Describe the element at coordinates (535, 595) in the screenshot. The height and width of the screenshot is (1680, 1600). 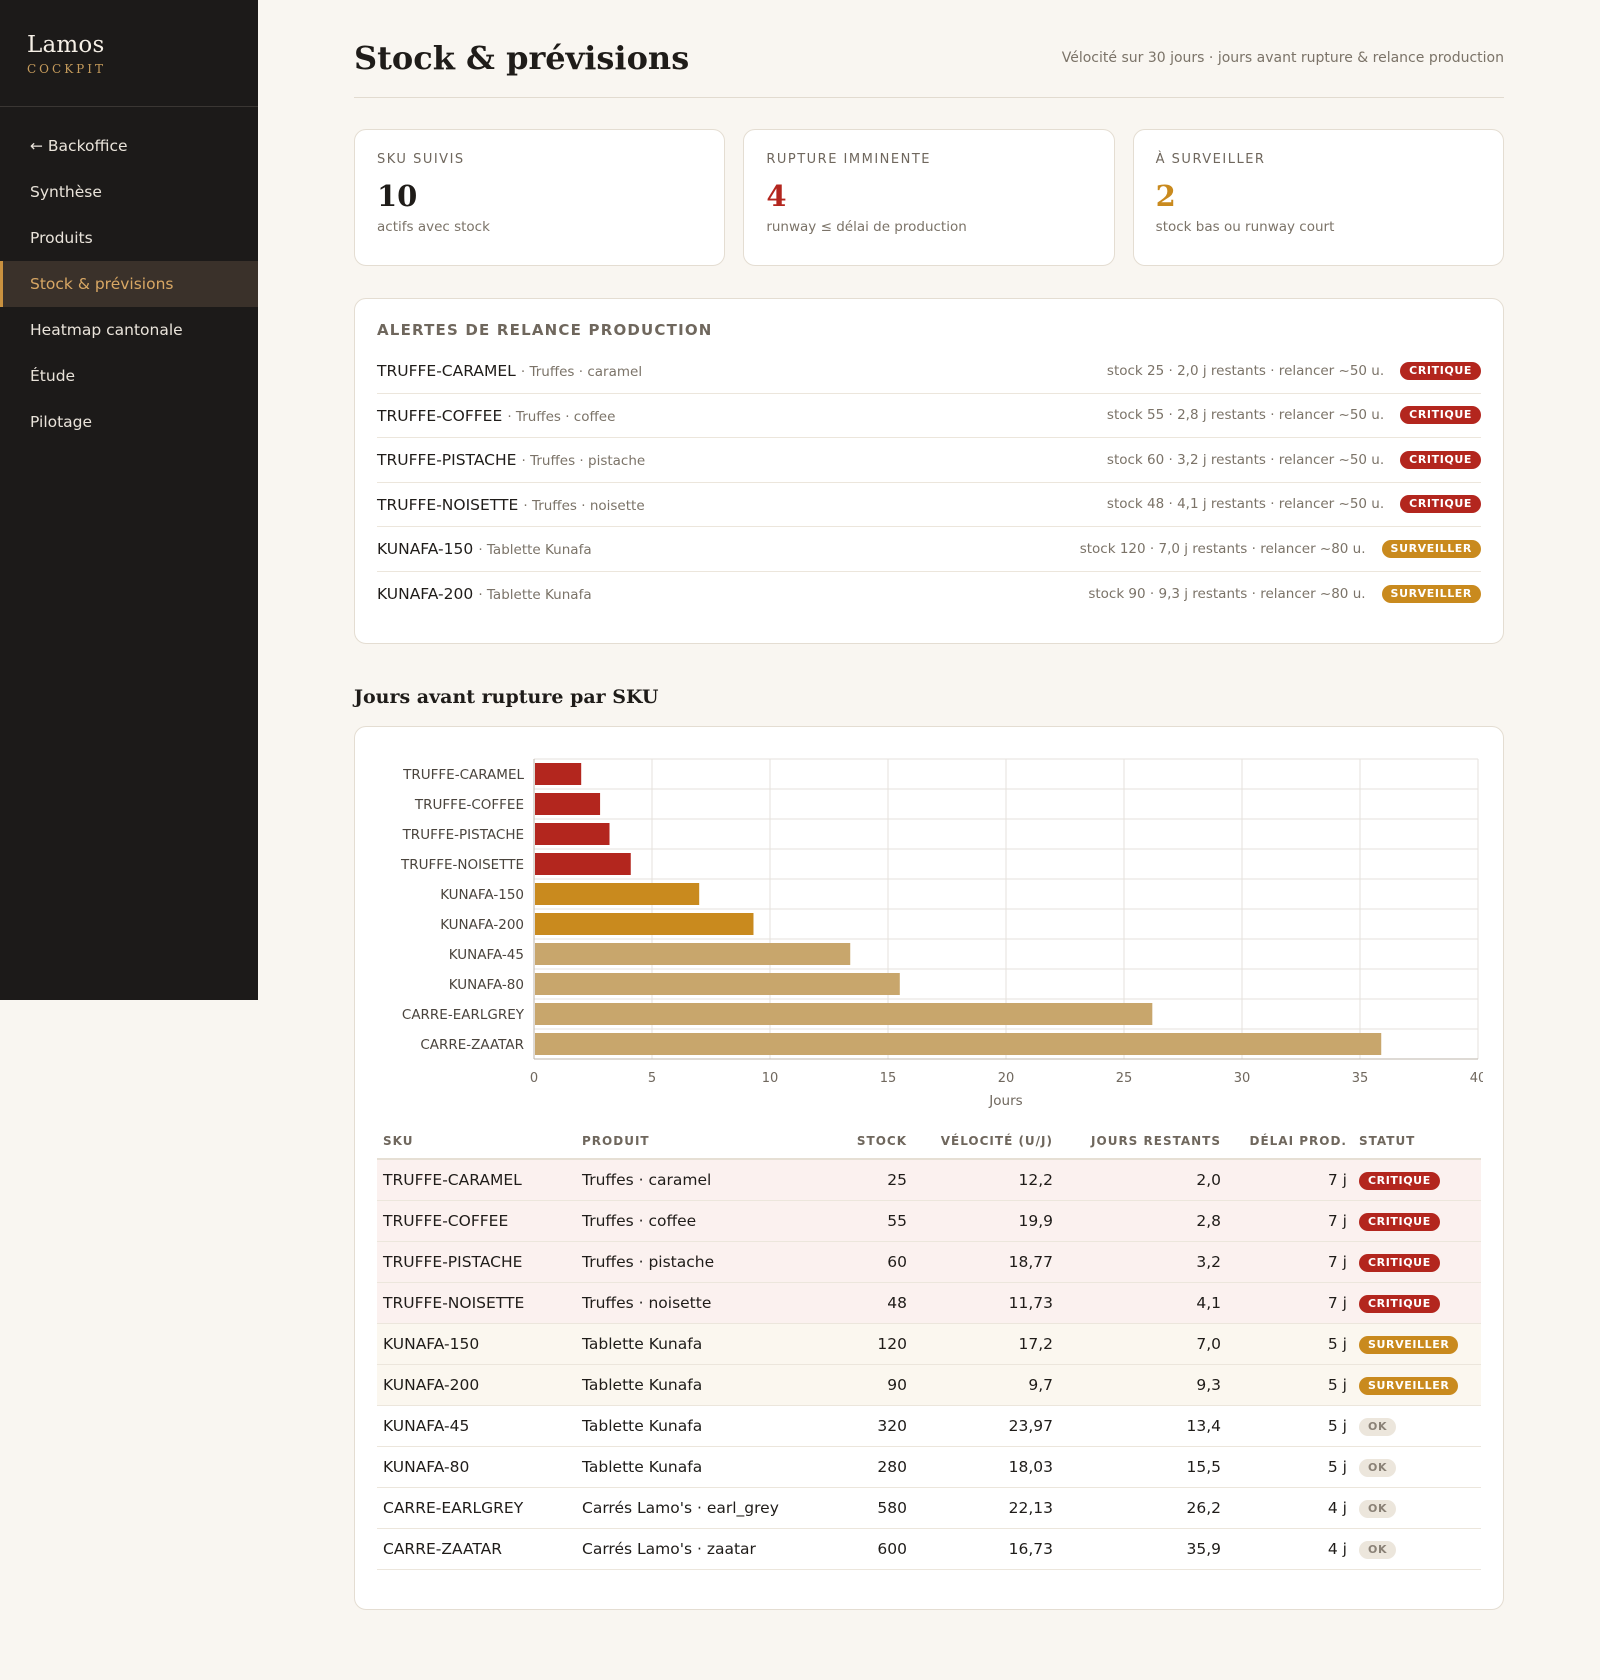
I see `alert-product: · Tablette Kunafa` at that location.